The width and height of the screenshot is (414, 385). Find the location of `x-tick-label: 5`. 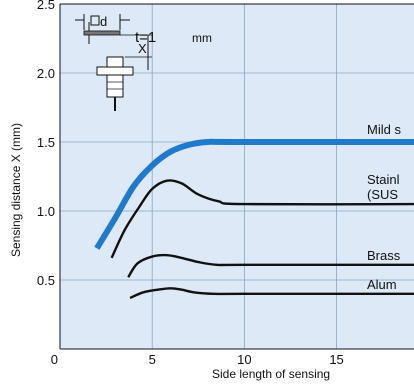

x-tick-label: 5 is located at coordinates (152, 359).